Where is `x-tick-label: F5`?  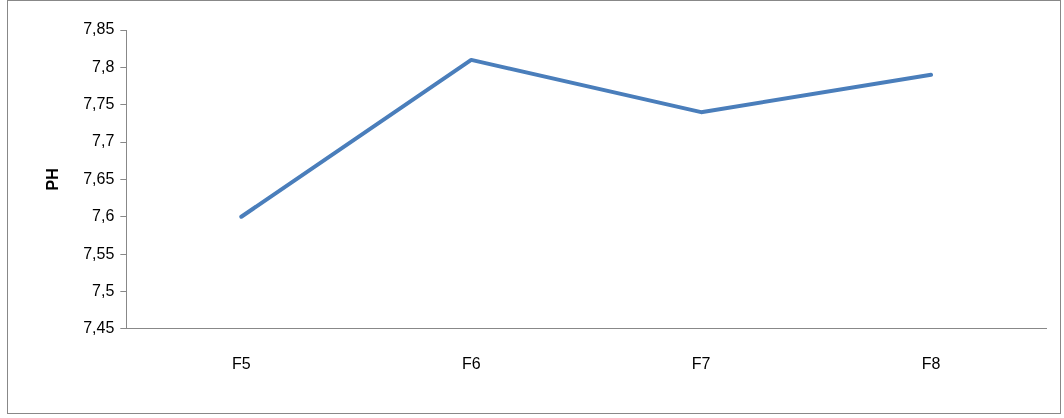 x-tick-label: F5 is located at coordinates (241, 363).